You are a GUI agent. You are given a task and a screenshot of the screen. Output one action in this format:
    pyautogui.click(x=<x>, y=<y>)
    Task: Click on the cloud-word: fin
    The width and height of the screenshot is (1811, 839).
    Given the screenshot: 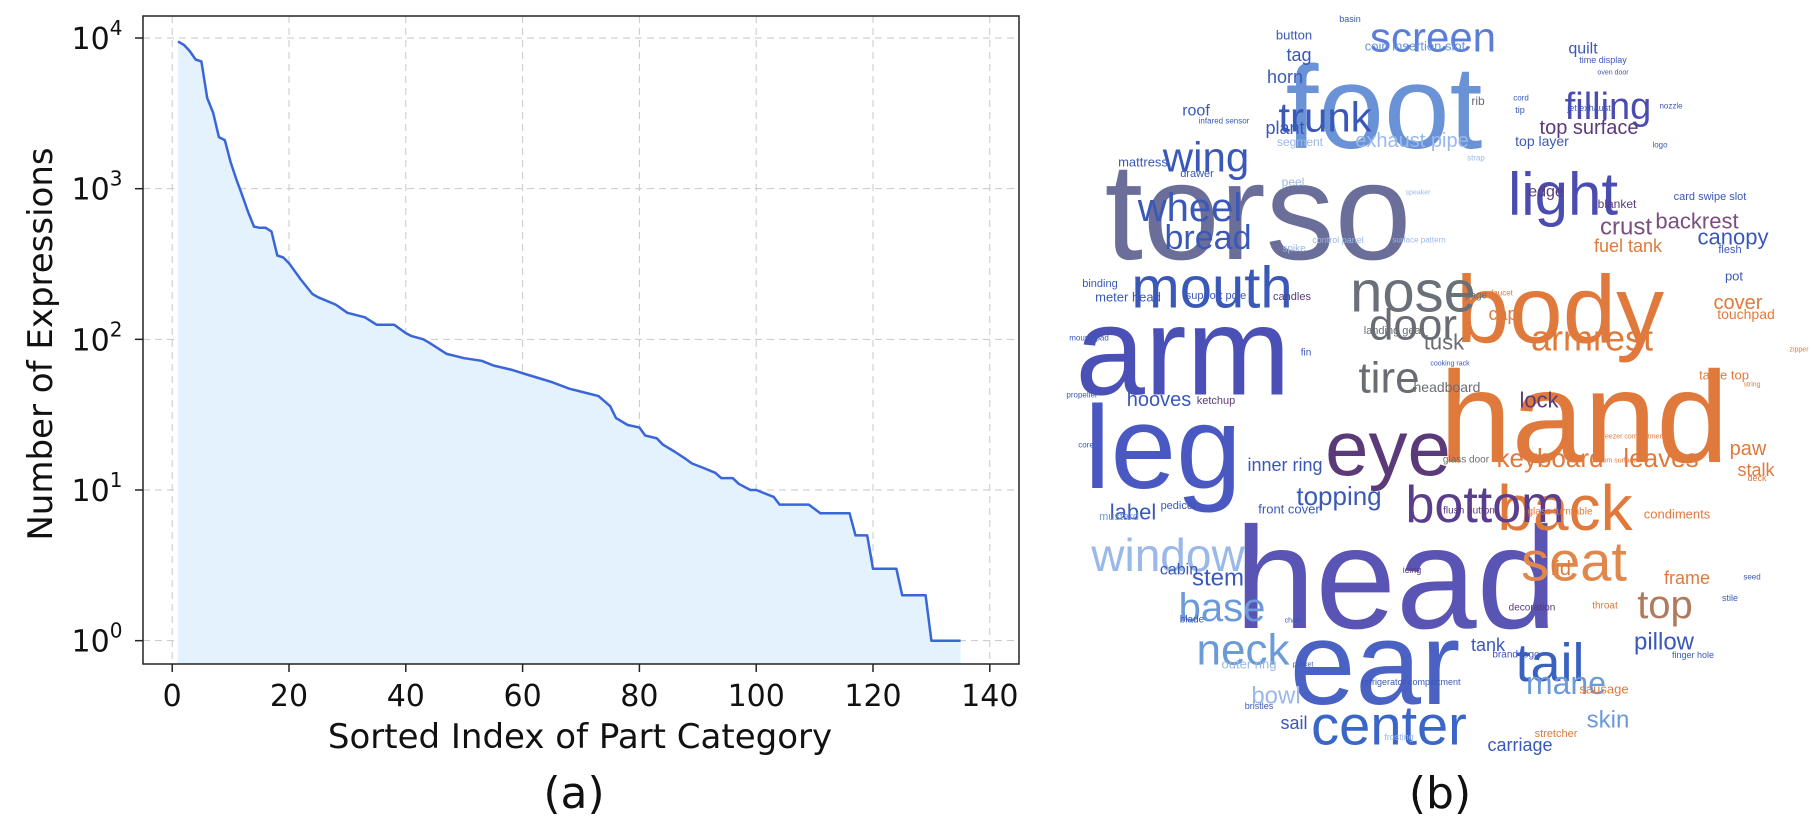 What is the action you would take?
    pyautogui.click(x=1306, y=353)
    